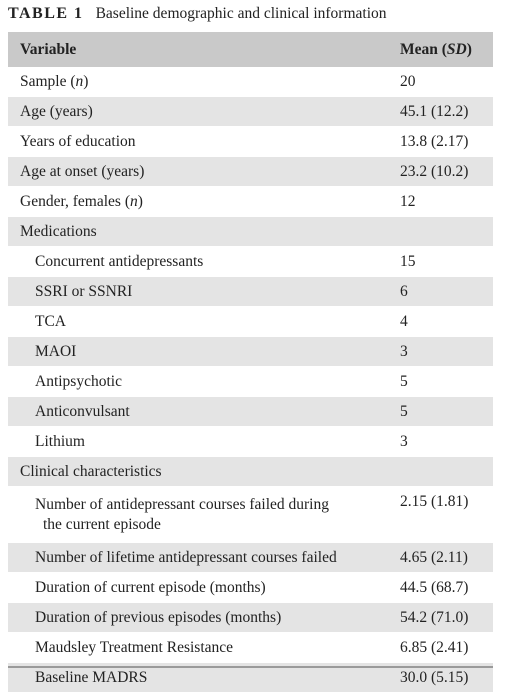  I want to click on row-label-line2: the current episode, so click(102, 524).